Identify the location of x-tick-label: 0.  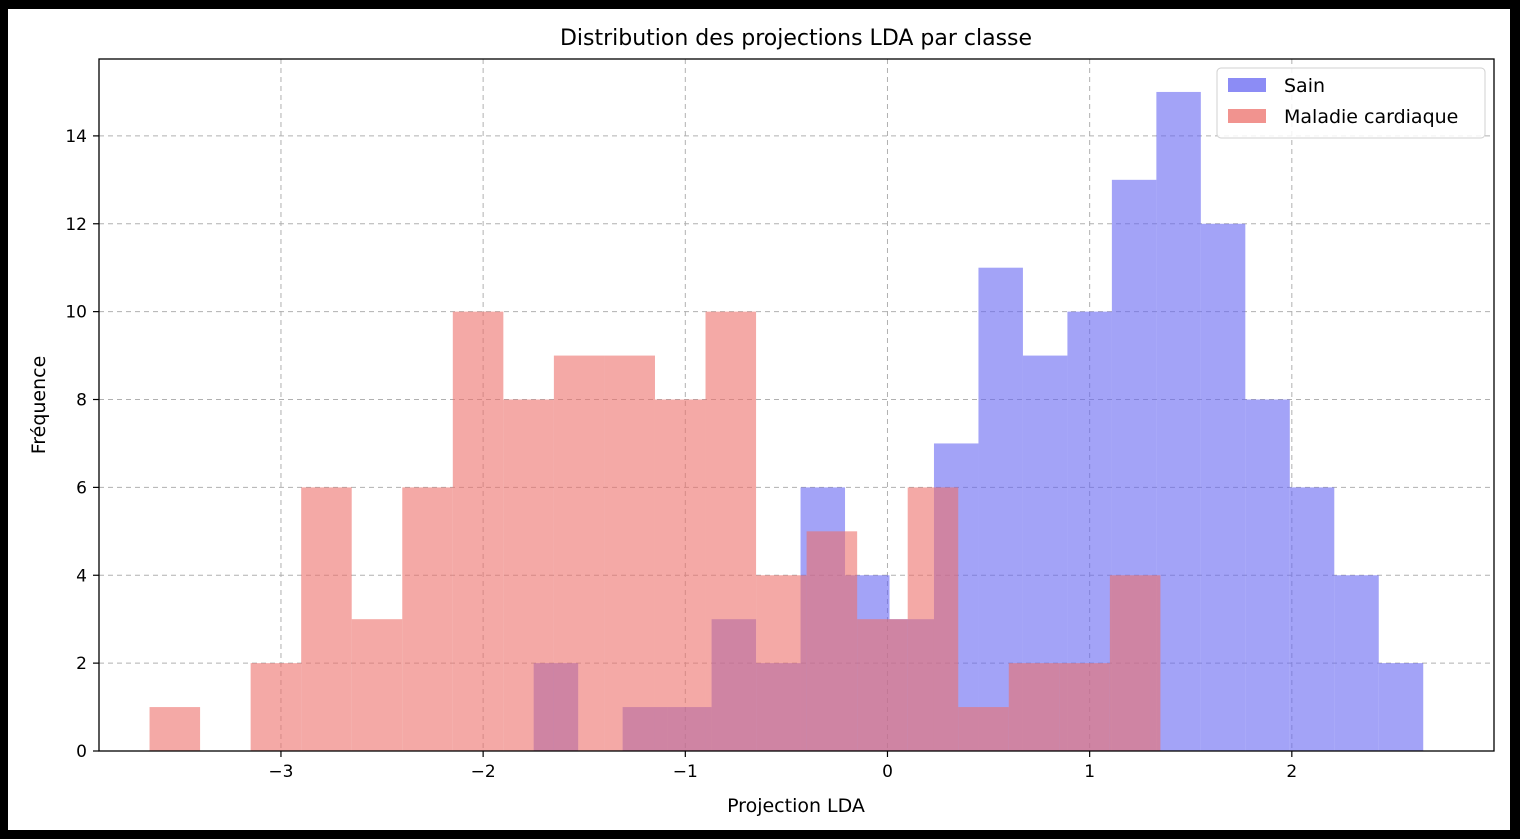
(887, 772).